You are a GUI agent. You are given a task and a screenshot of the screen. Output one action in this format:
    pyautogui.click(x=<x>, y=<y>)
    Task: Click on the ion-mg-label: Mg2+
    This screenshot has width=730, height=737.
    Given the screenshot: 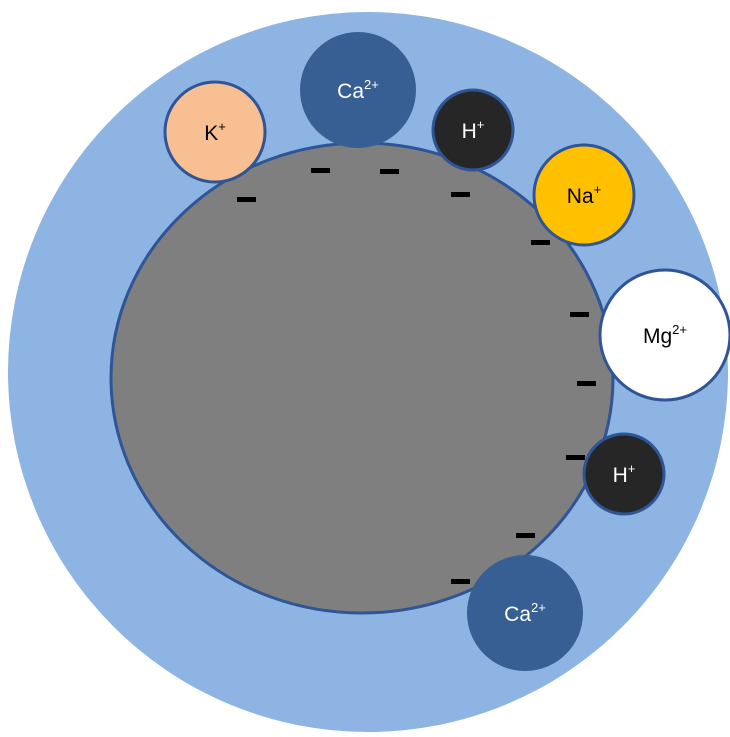 What is the action you would take?
    pyautogui.click(x=665, y=335)
    